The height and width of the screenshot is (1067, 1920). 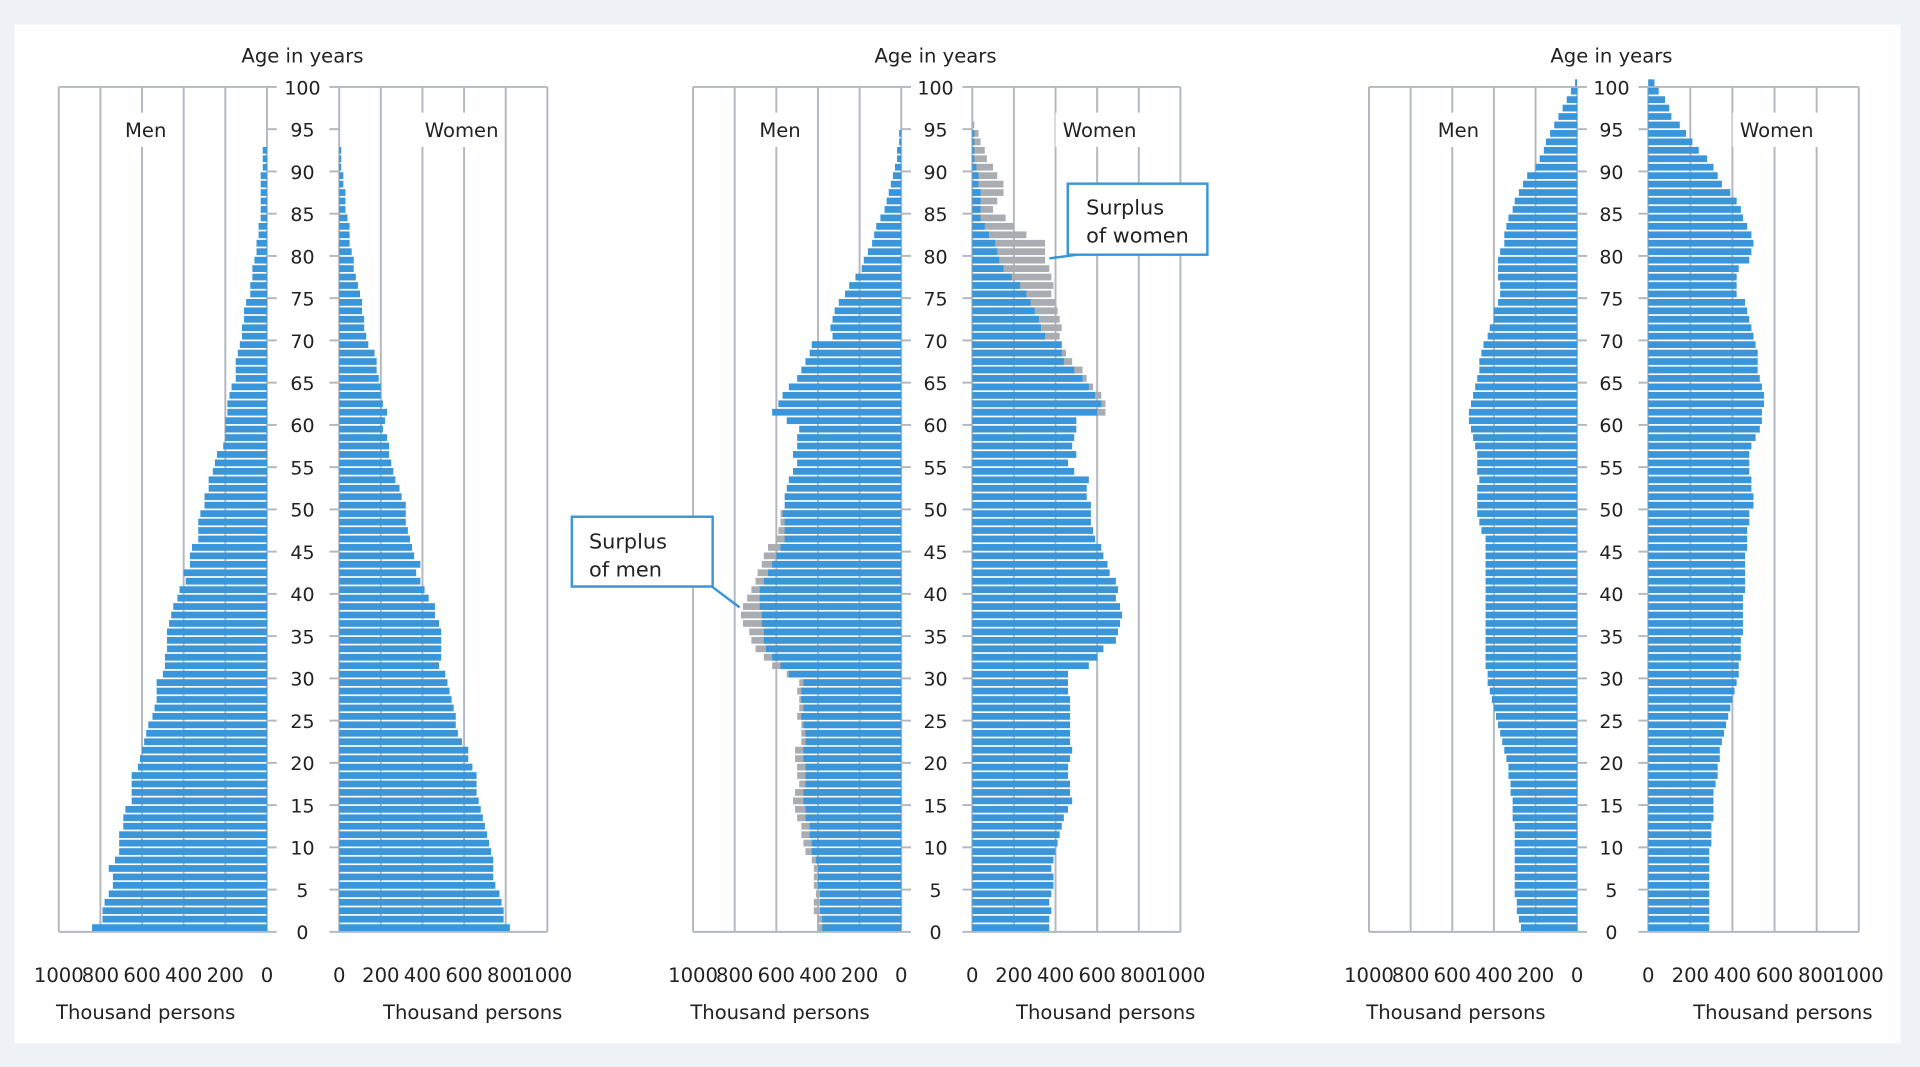 What do you see at coordinates (1611, 173) in the screenshot?
I see `age-tick-label: 90` at bounding box center [1611, 173].